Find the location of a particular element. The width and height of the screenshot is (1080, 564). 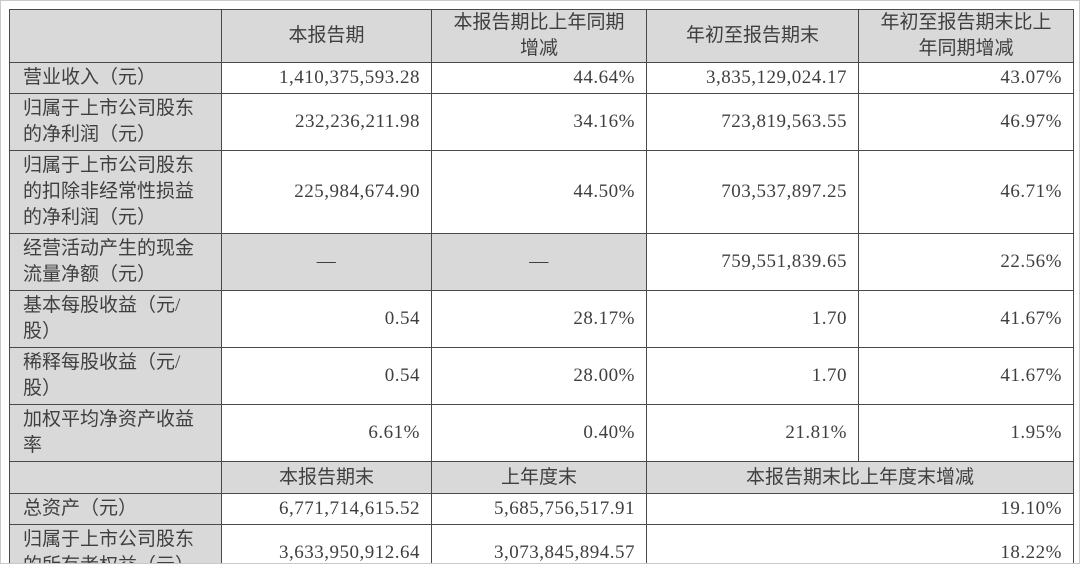

row-label: 归属于上市公司股东 的扣除非经常性损益 的净利润（元） is located at coordinates (115, 192).